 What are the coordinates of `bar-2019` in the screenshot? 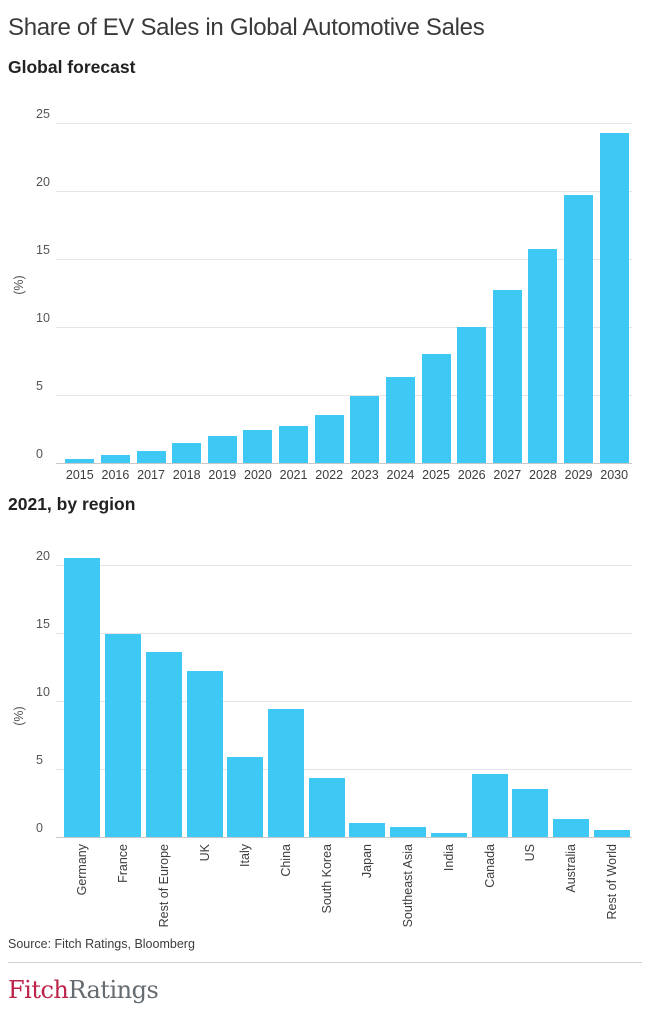 It's located at (222, 449).